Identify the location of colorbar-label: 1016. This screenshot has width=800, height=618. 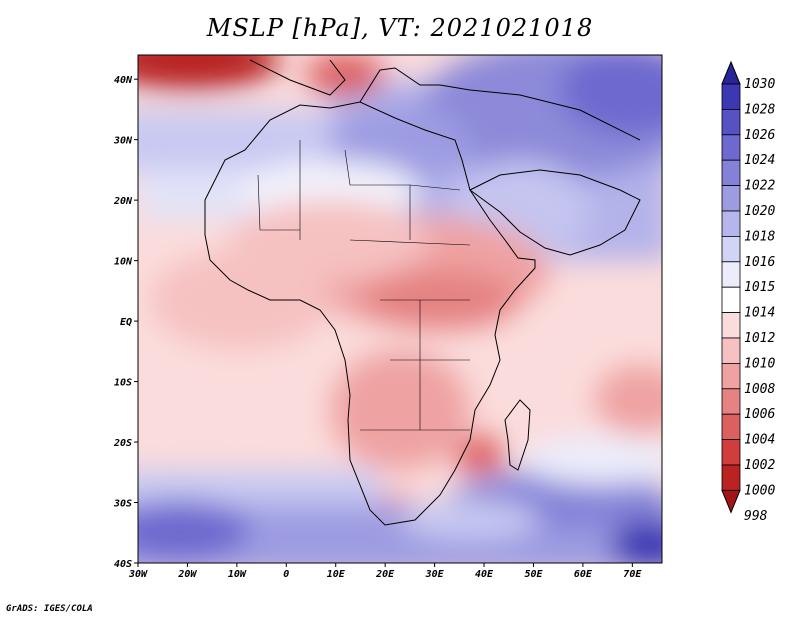
(759, 262).